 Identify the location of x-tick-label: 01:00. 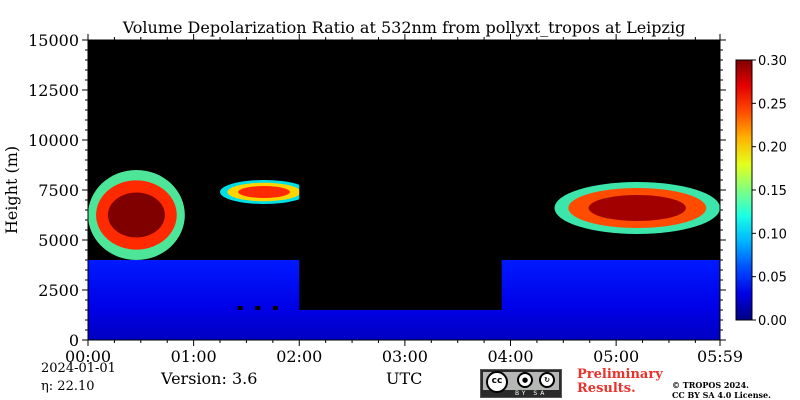
(194, 356).